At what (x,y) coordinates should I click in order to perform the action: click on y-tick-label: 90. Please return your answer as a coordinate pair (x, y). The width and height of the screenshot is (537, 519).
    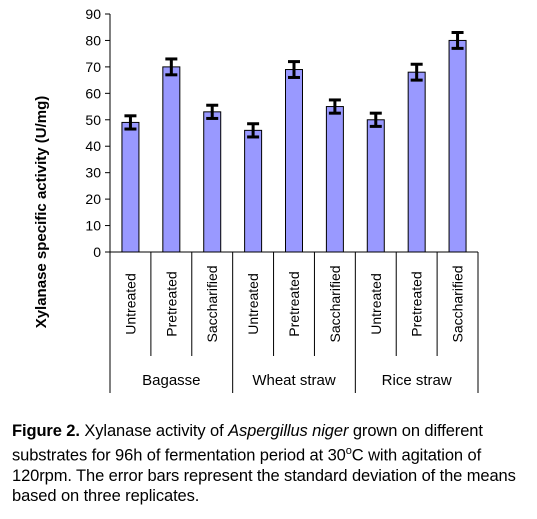
    Looking at the image, I should click on (93, 14).